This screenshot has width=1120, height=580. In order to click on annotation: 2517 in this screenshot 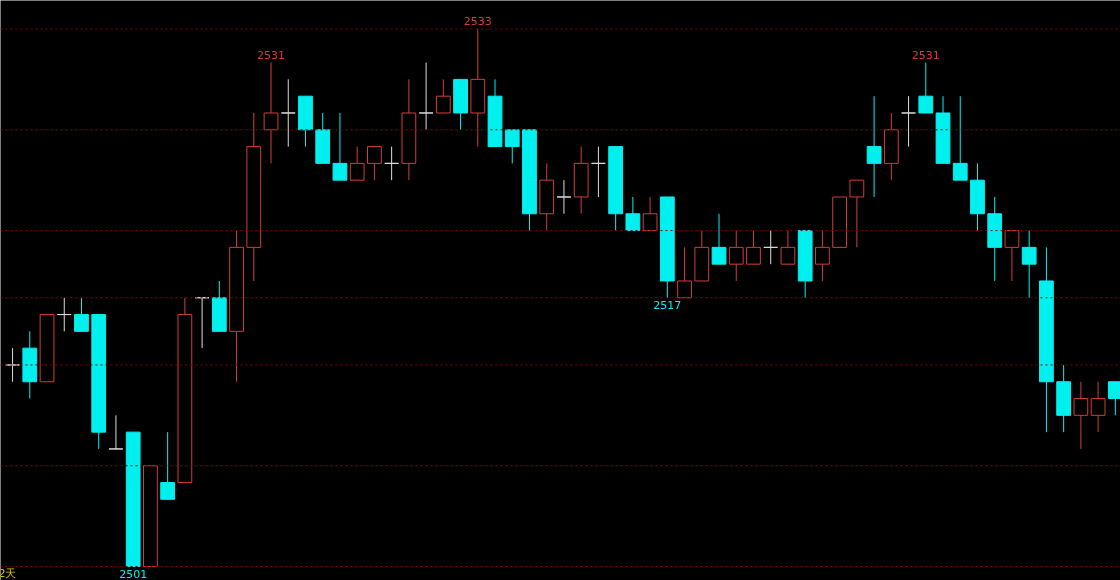, I will do `click(667, 305)`.